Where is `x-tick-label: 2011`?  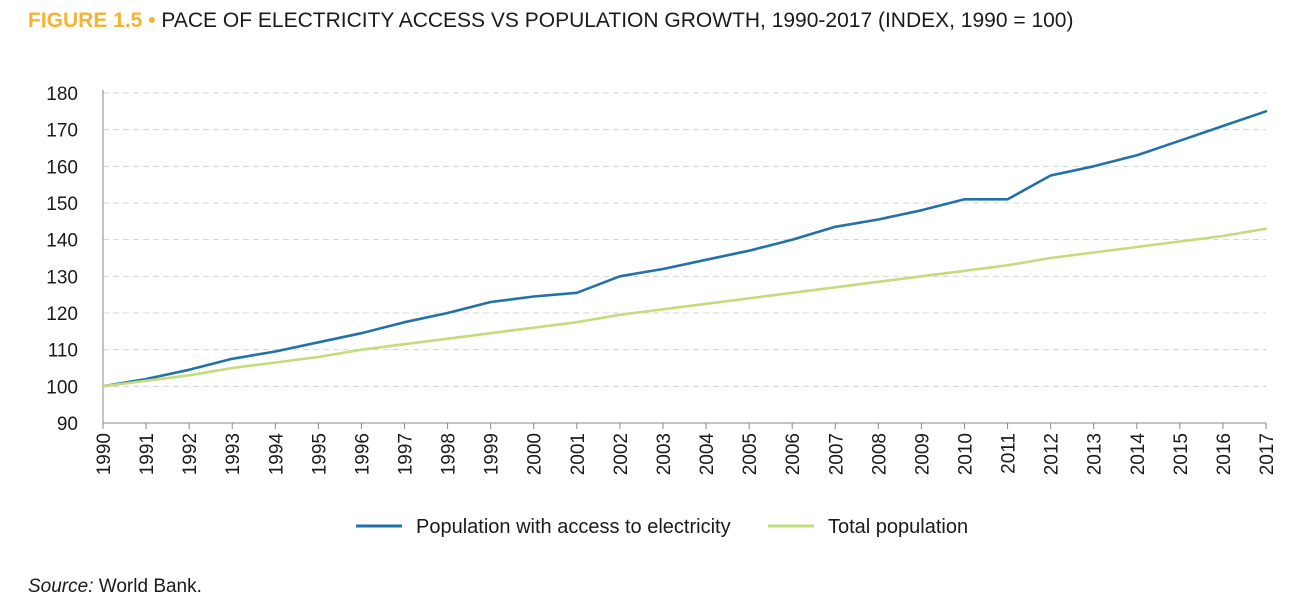
x-tick-label: 2011 is located at coordinates (1009, 453).